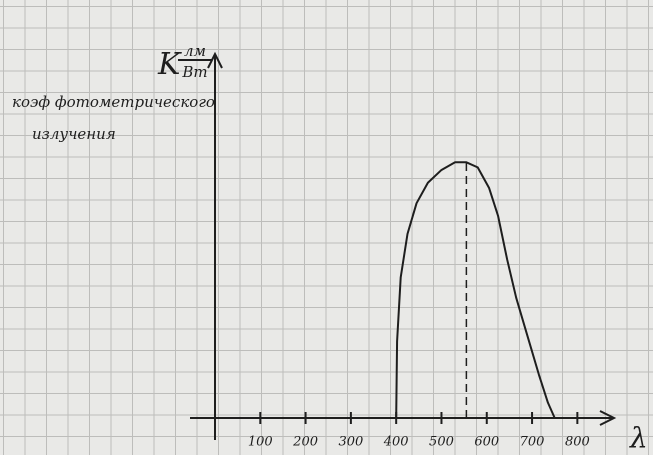 The height and width of the screenshot is (455, 653). Describe the element at coordinates (194, 72) in the screenshot. I see `y-unit-denominator: Вт` at that location.